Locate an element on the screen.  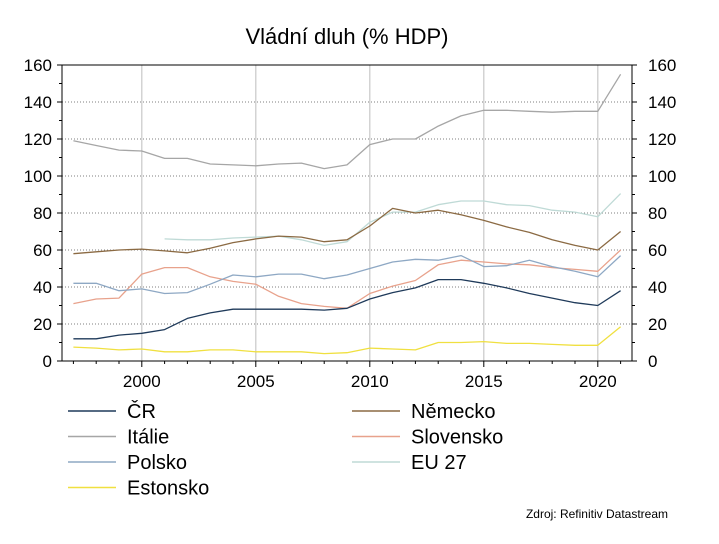
chart-title: Vládní dluh (% HDP) is located at coordinates (347, 36).